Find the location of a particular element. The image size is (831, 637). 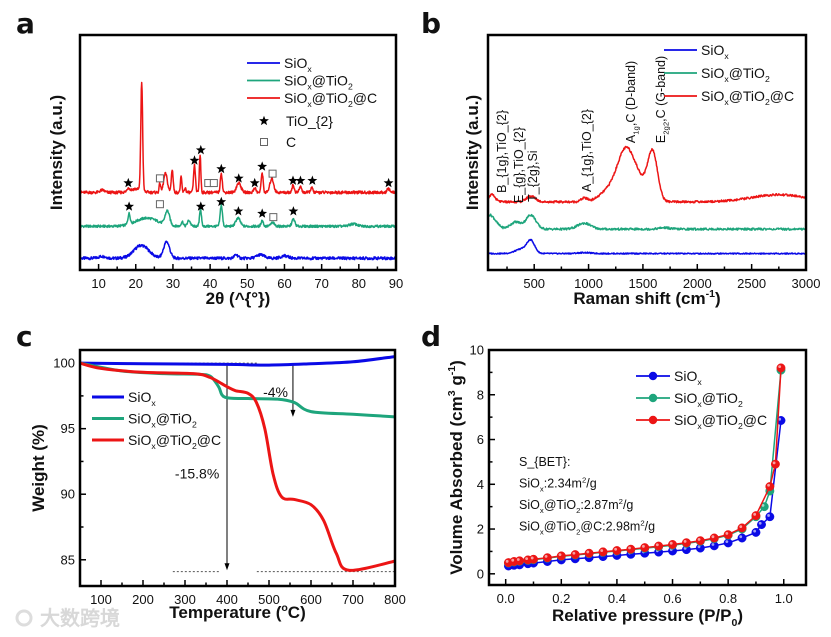

bet-text: SiOx@TiO2@C:2.98m2/g is located at coordinates (587, 528).